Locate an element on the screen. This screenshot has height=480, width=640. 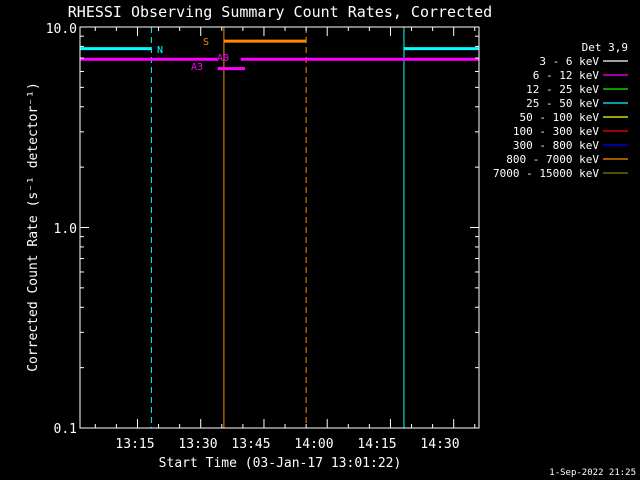
legend-label: 6 - 12 keV is located at coordinates (566, 75).